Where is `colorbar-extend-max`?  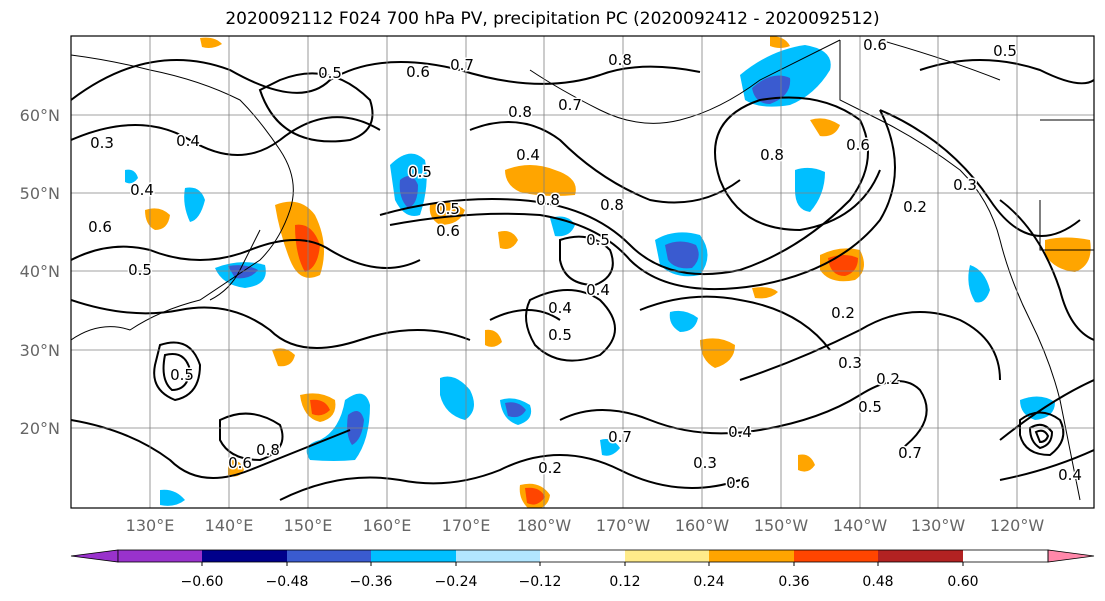
colorbar-extend-max is located at coordinates (1071, 556).